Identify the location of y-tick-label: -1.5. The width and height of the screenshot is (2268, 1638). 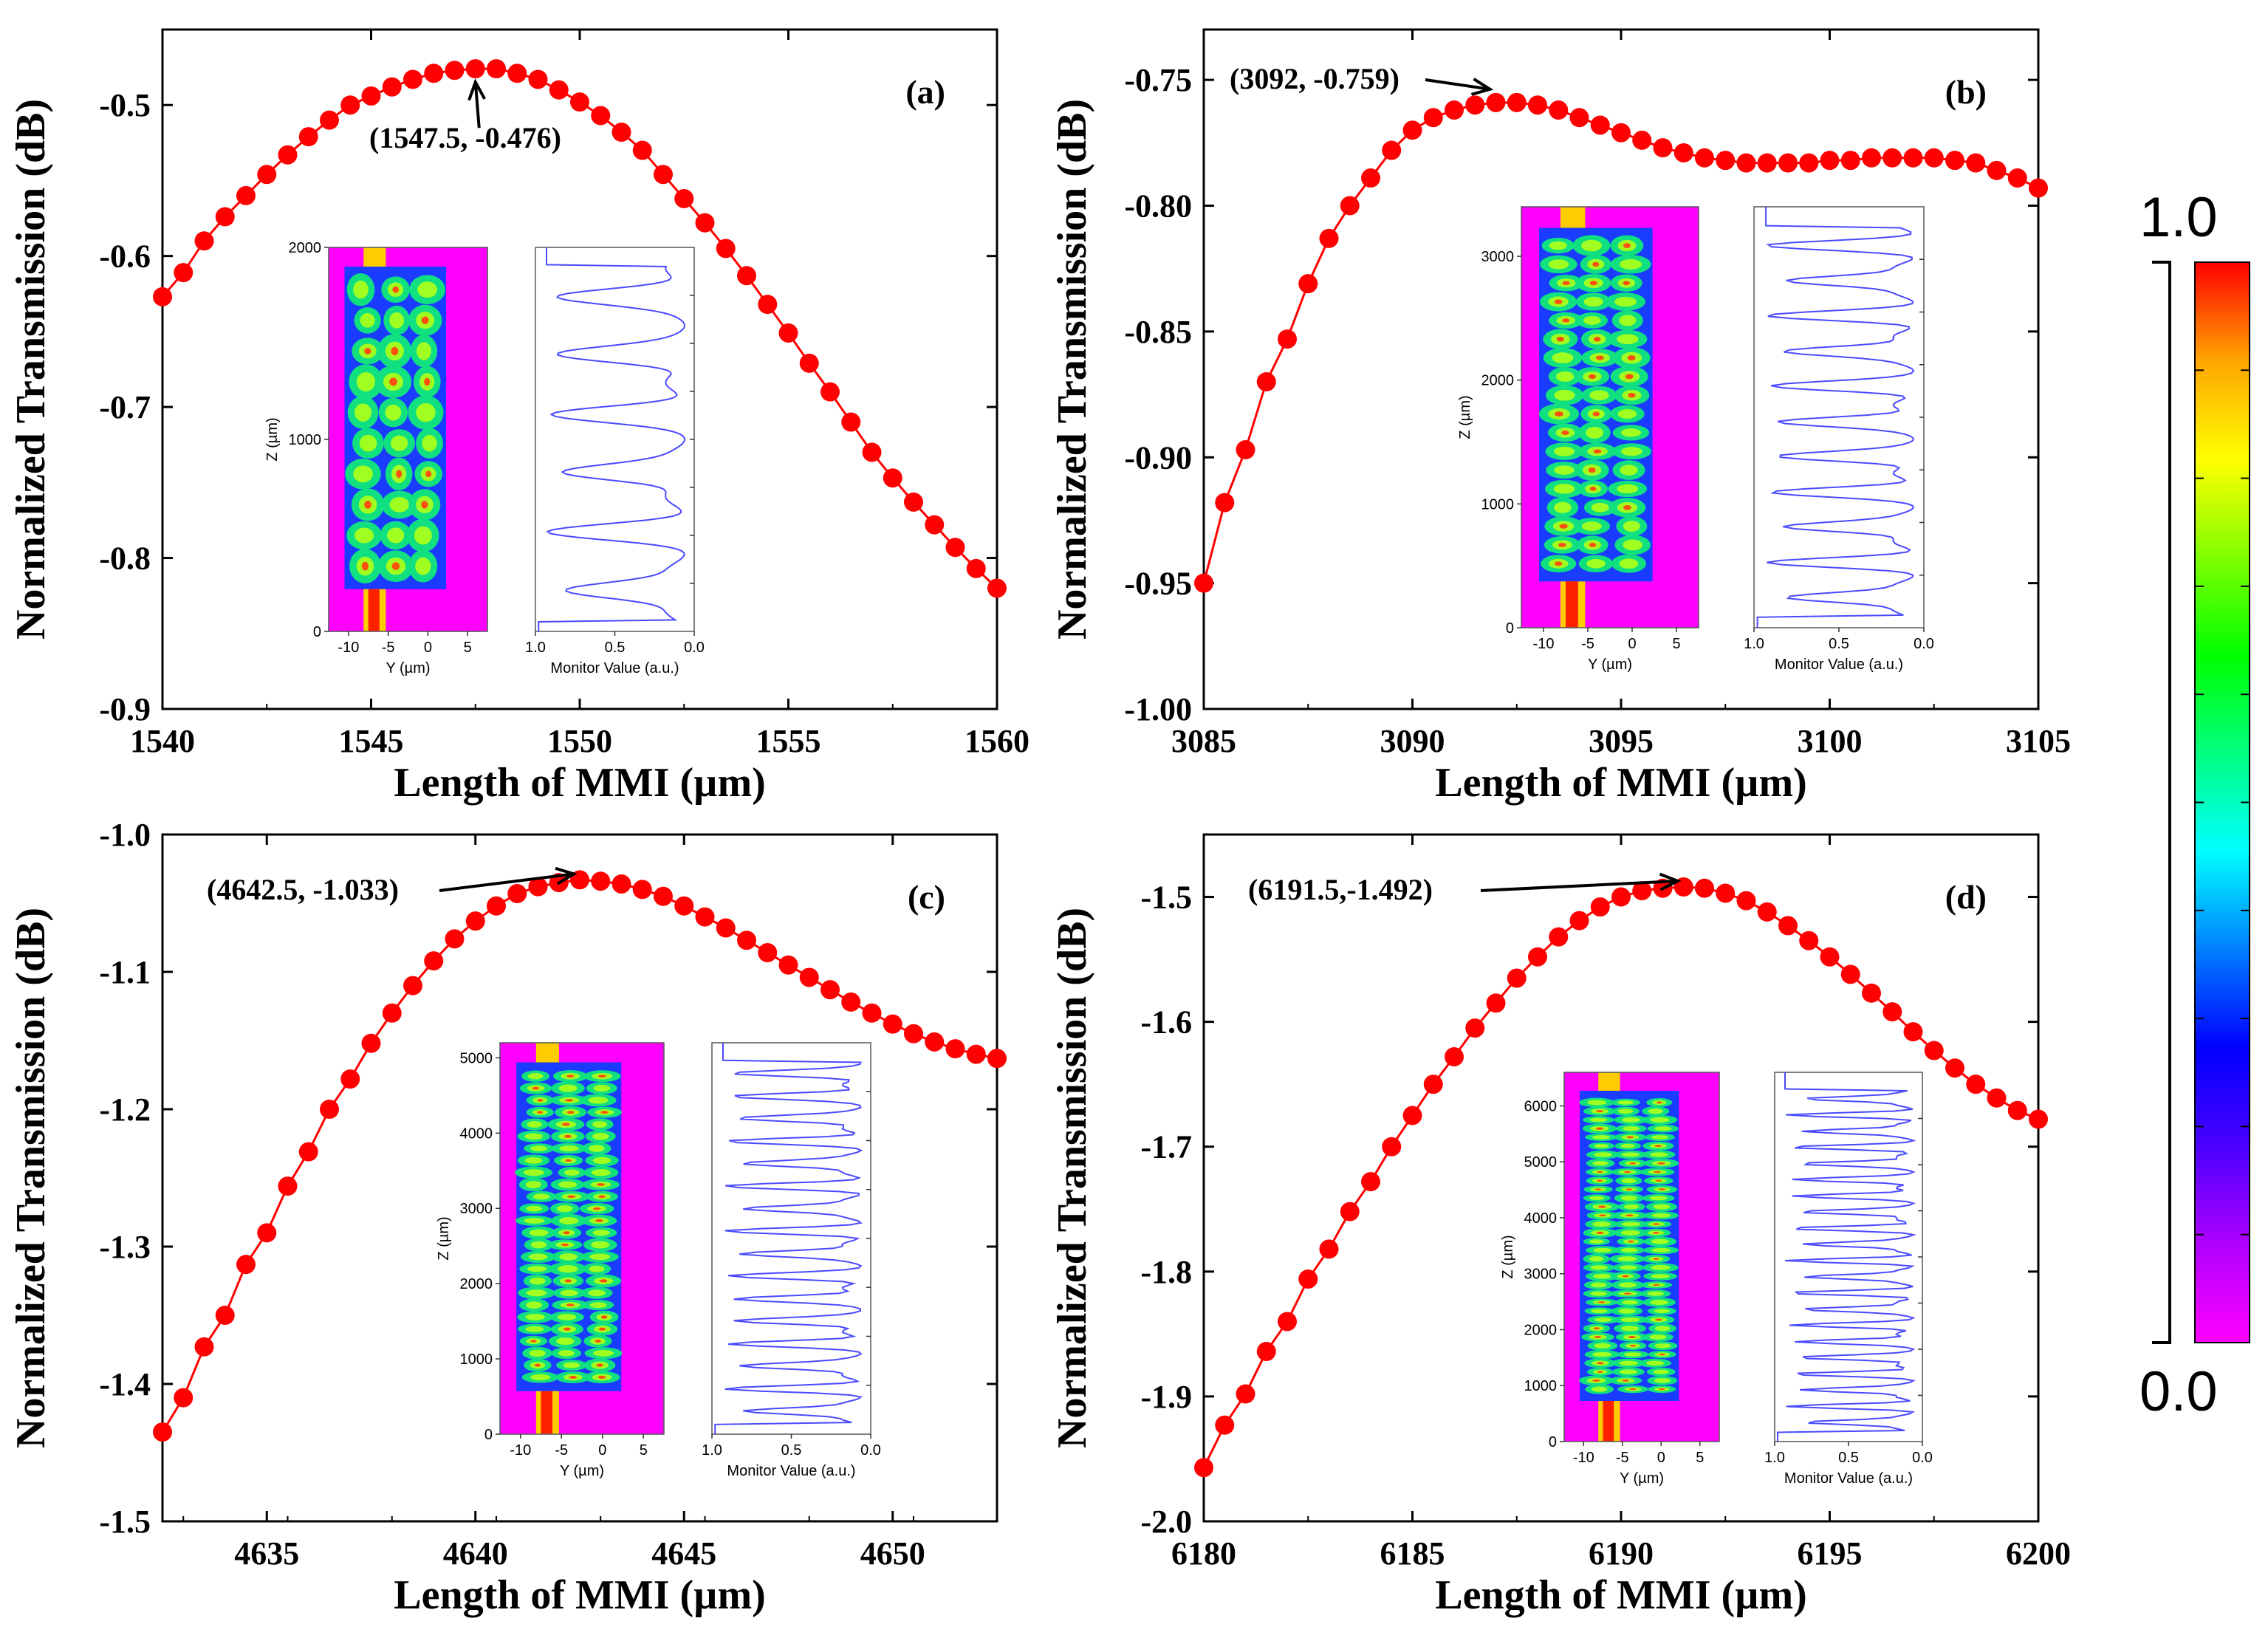
(125, 1522).